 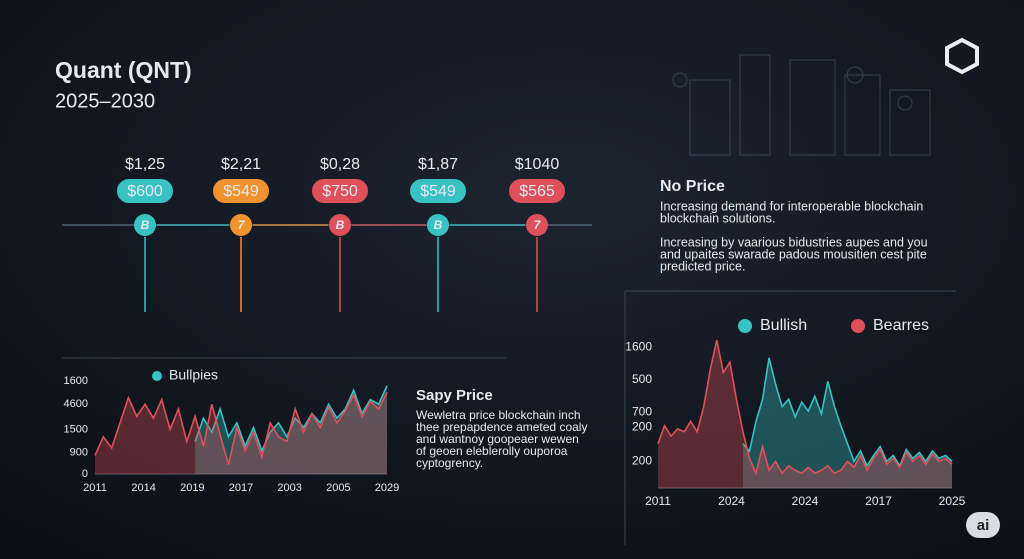 I want to click on subtitle: 2025–2030, so click(x=105, y=101).